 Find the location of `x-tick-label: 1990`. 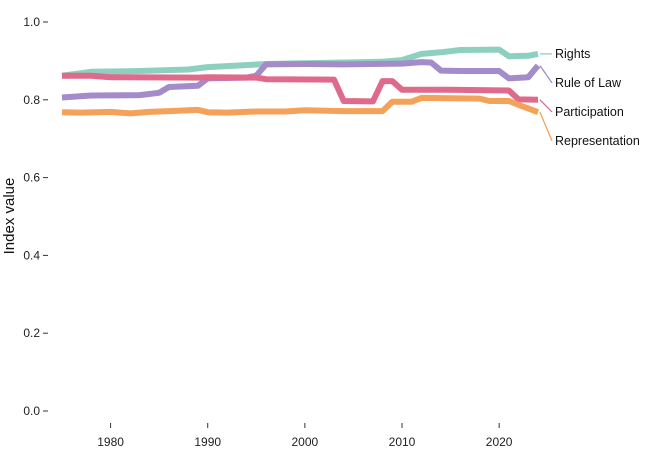

x-tick-label: 1990 is located at coordinates (207, 442).